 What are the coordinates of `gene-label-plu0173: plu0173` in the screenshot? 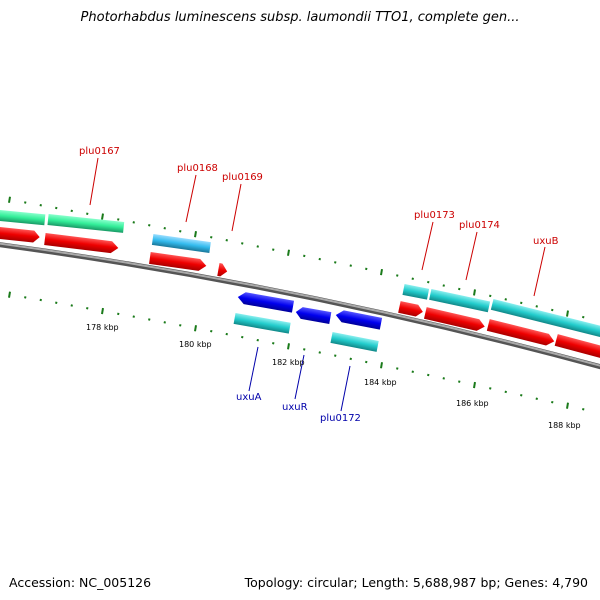 It's located at (434, 215).